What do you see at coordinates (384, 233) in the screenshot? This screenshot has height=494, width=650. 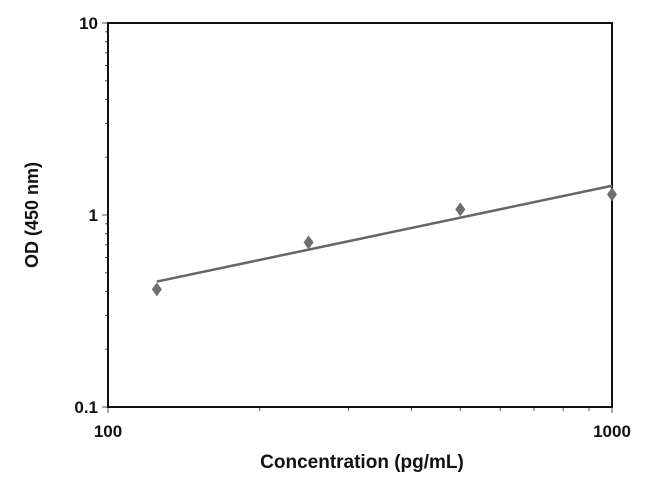 I see `fit-line` at bounding box center [384, 233].